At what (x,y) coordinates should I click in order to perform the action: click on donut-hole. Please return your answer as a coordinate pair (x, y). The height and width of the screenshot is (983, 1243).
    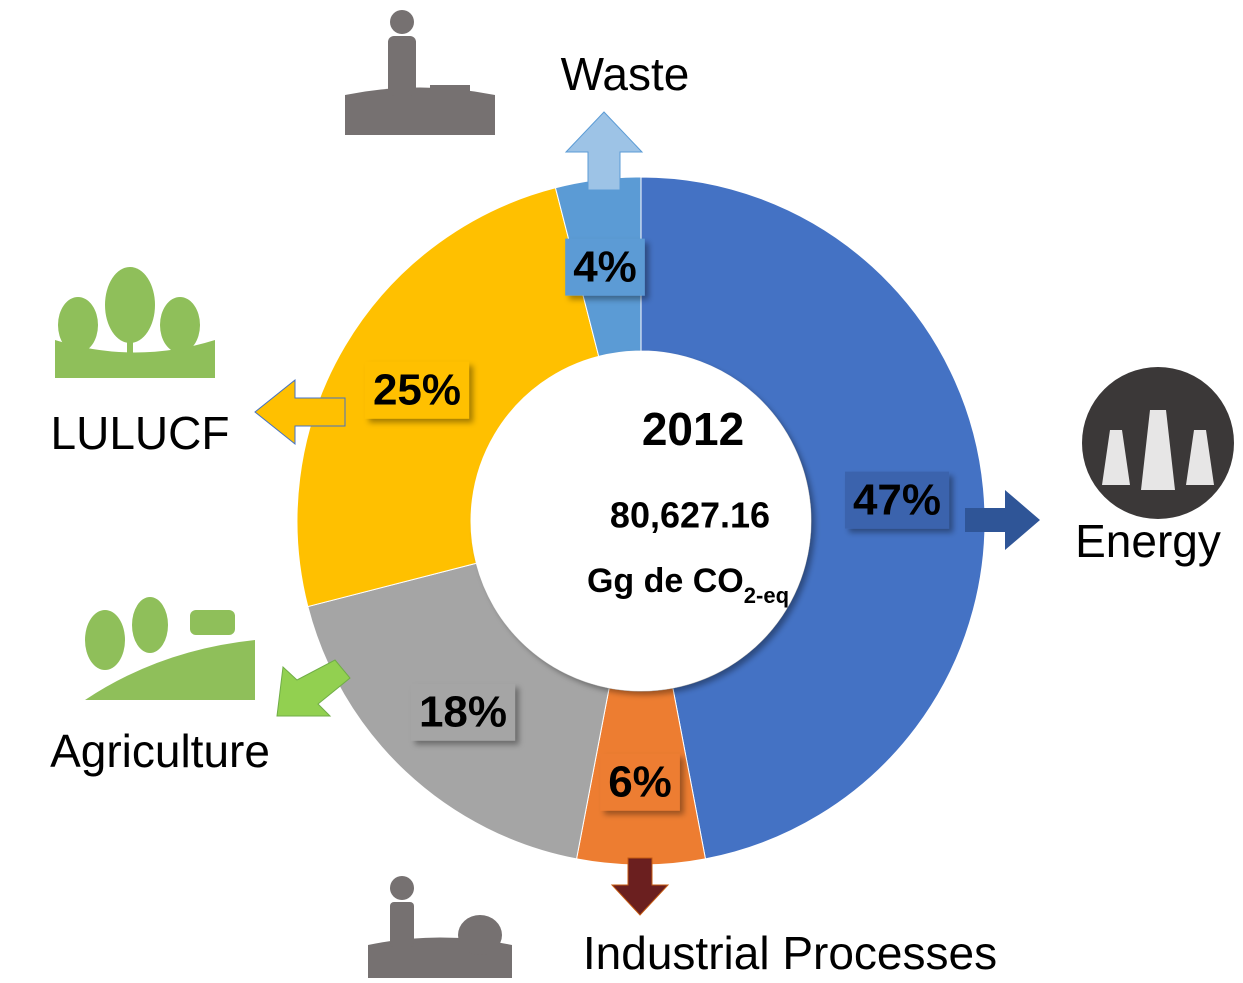
    Looking at the image, I should click on (641, 521).